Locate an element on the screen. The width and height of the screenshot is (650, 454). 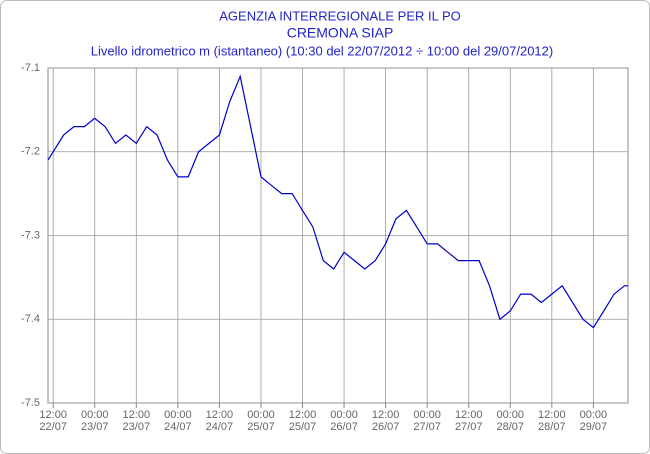
y-tick-label: -7.3 is located at coordinates (30, 235).